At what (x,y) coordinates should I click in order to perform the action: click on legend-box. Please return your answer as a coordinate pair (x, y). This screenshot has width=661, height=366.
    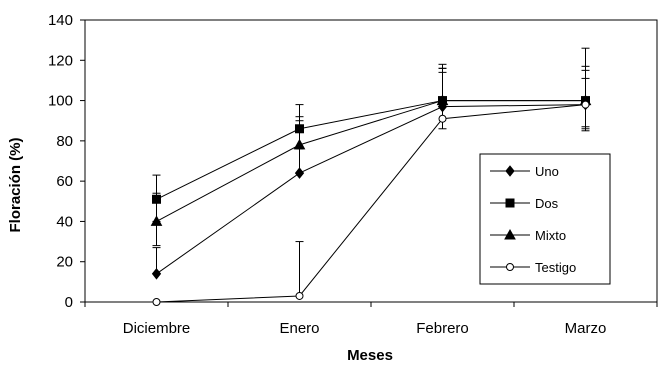
    Looking at the image, I should click on (545, 219).